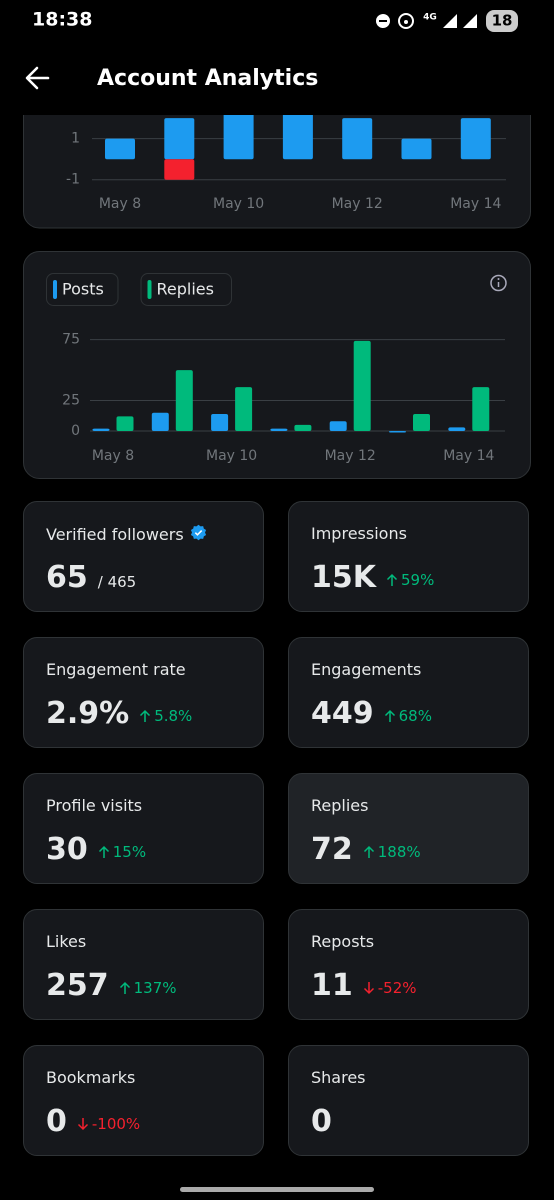  I want to click on stat-change-value: 59%, so click(418, 580).